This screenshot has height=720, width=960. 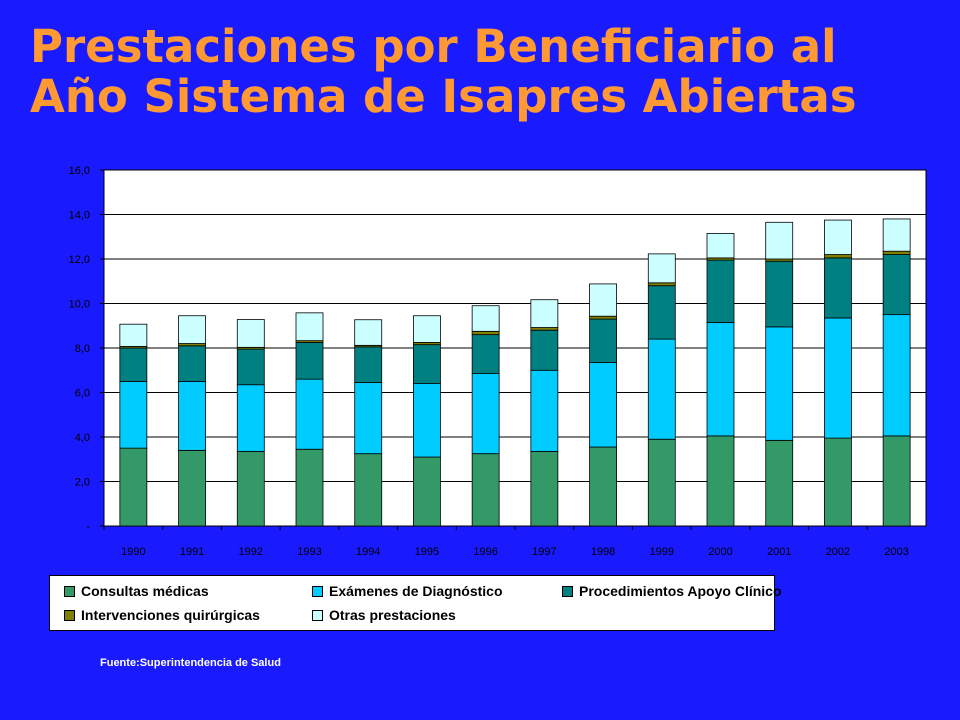 What do you see at coordinates (368, 552) in the screenshot?
I see `x-tick-label: 1994` at bounding box center [368, 552].